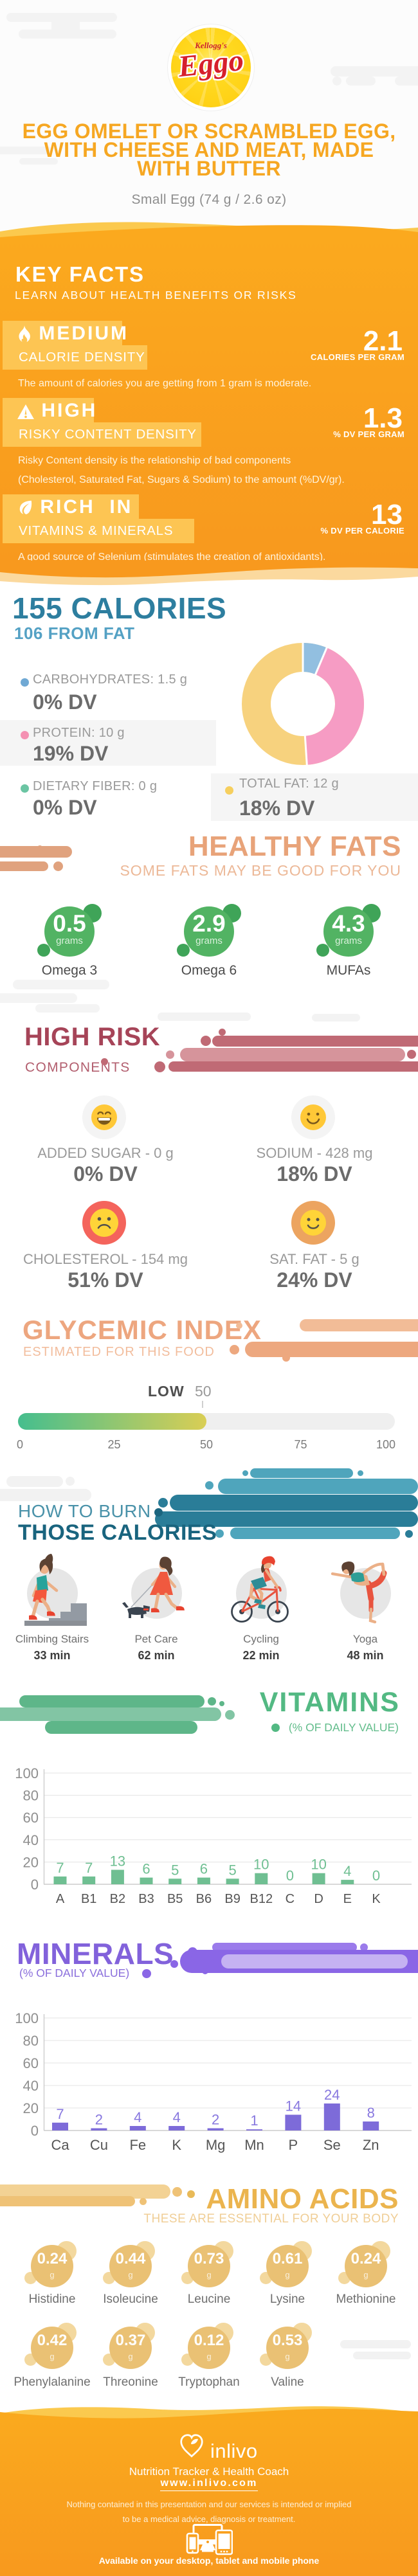  Describe the element at coordinates (99, 2145) in the screenshot. I see `svg-text: Cu` at that location.